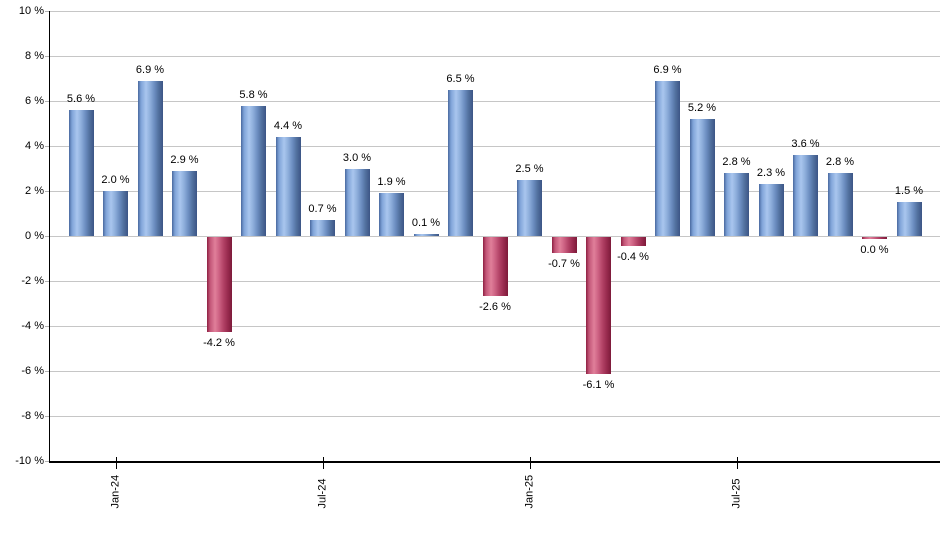  Describe the element at coordinates (598, 385) in the screenshot. I see `bar-value-label: -6.1 %` at that location.